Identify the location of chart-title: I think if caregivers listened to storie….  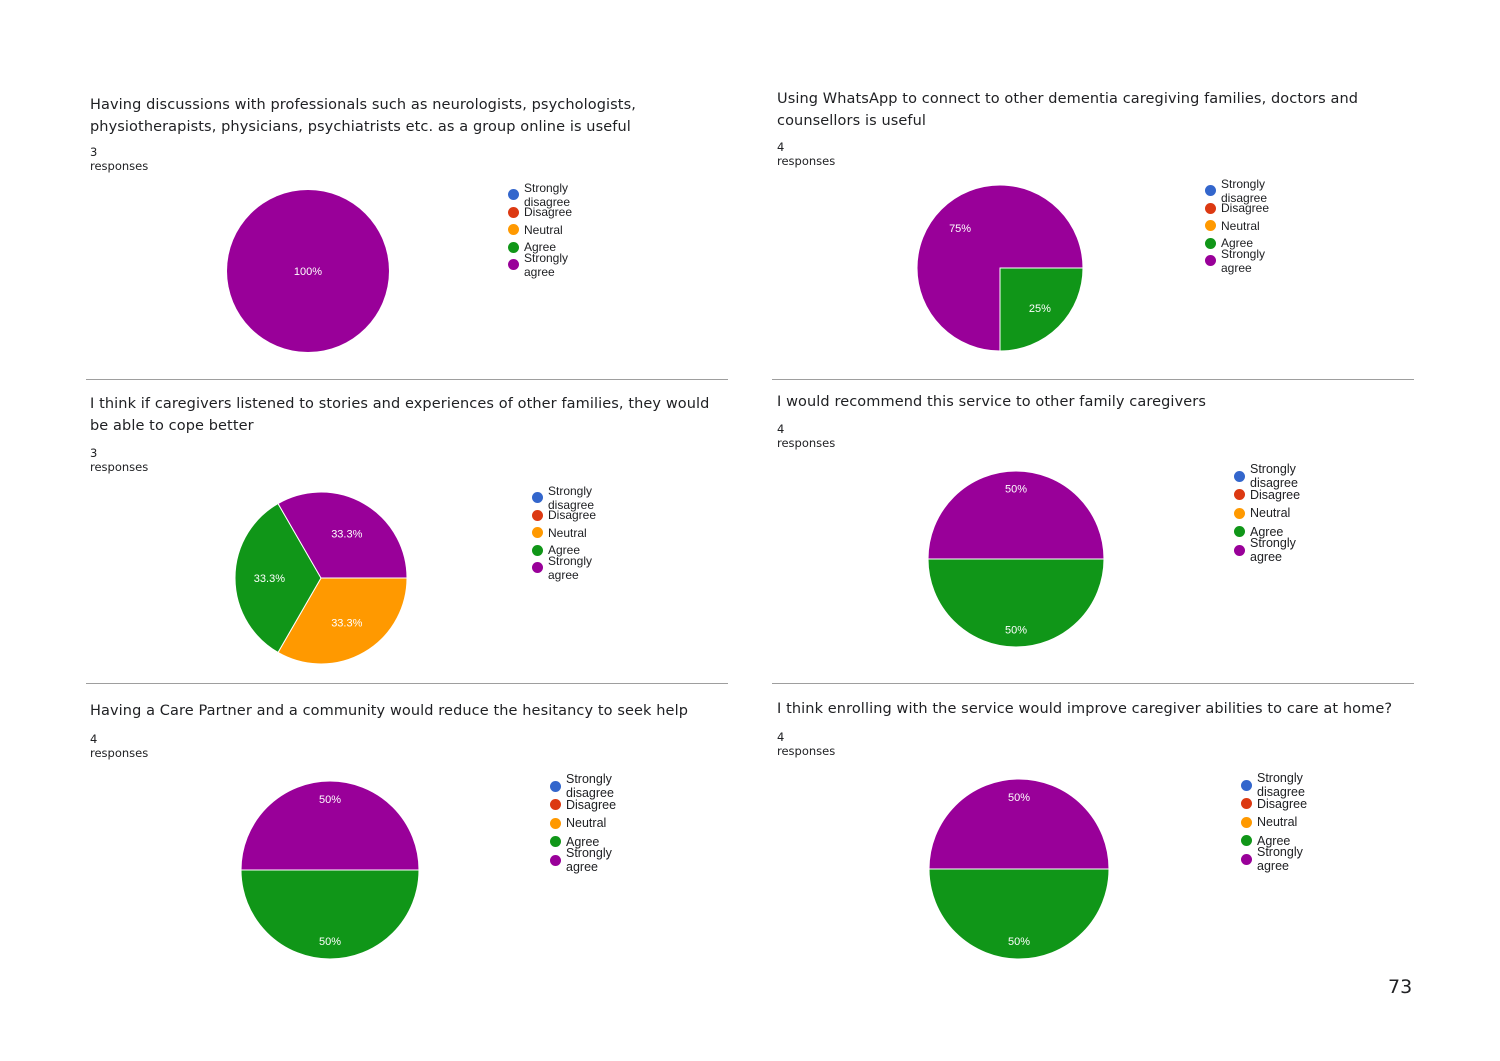
(400, 415).